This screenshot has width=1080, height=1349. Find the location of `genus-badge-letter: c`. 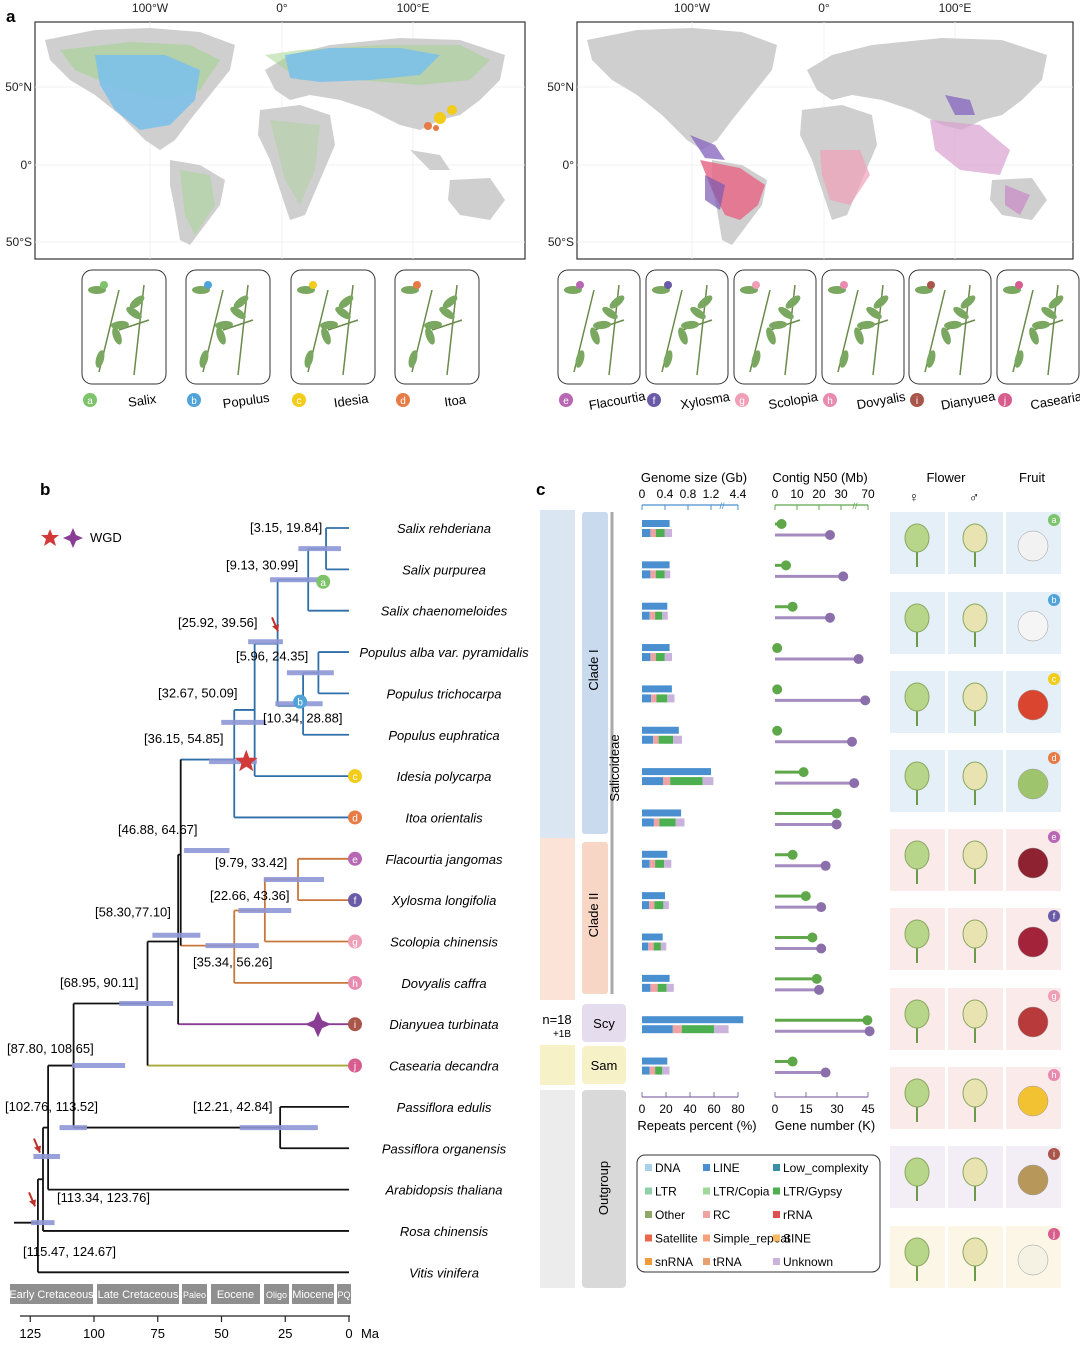

genus-badge-letter: c is located at coordinates (299, 401).